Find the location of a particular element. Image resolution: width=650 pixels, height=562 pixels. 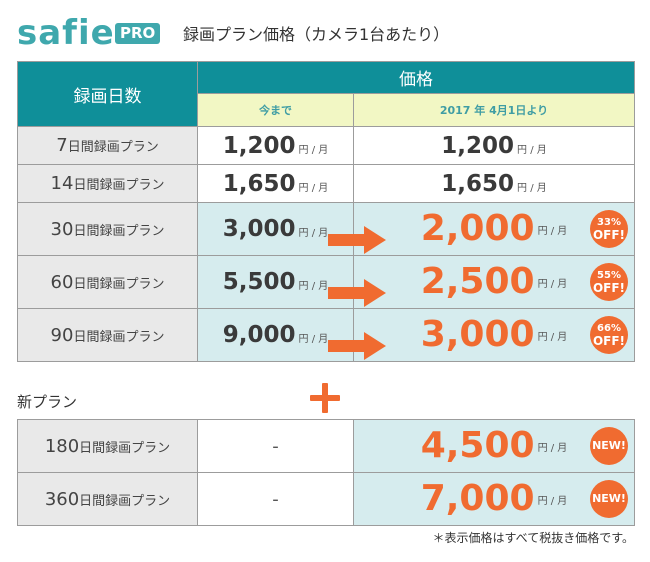

page-header: safie PRO 録画プラン価格（カメラ1台あたり） is located at coordinates (327, 33).